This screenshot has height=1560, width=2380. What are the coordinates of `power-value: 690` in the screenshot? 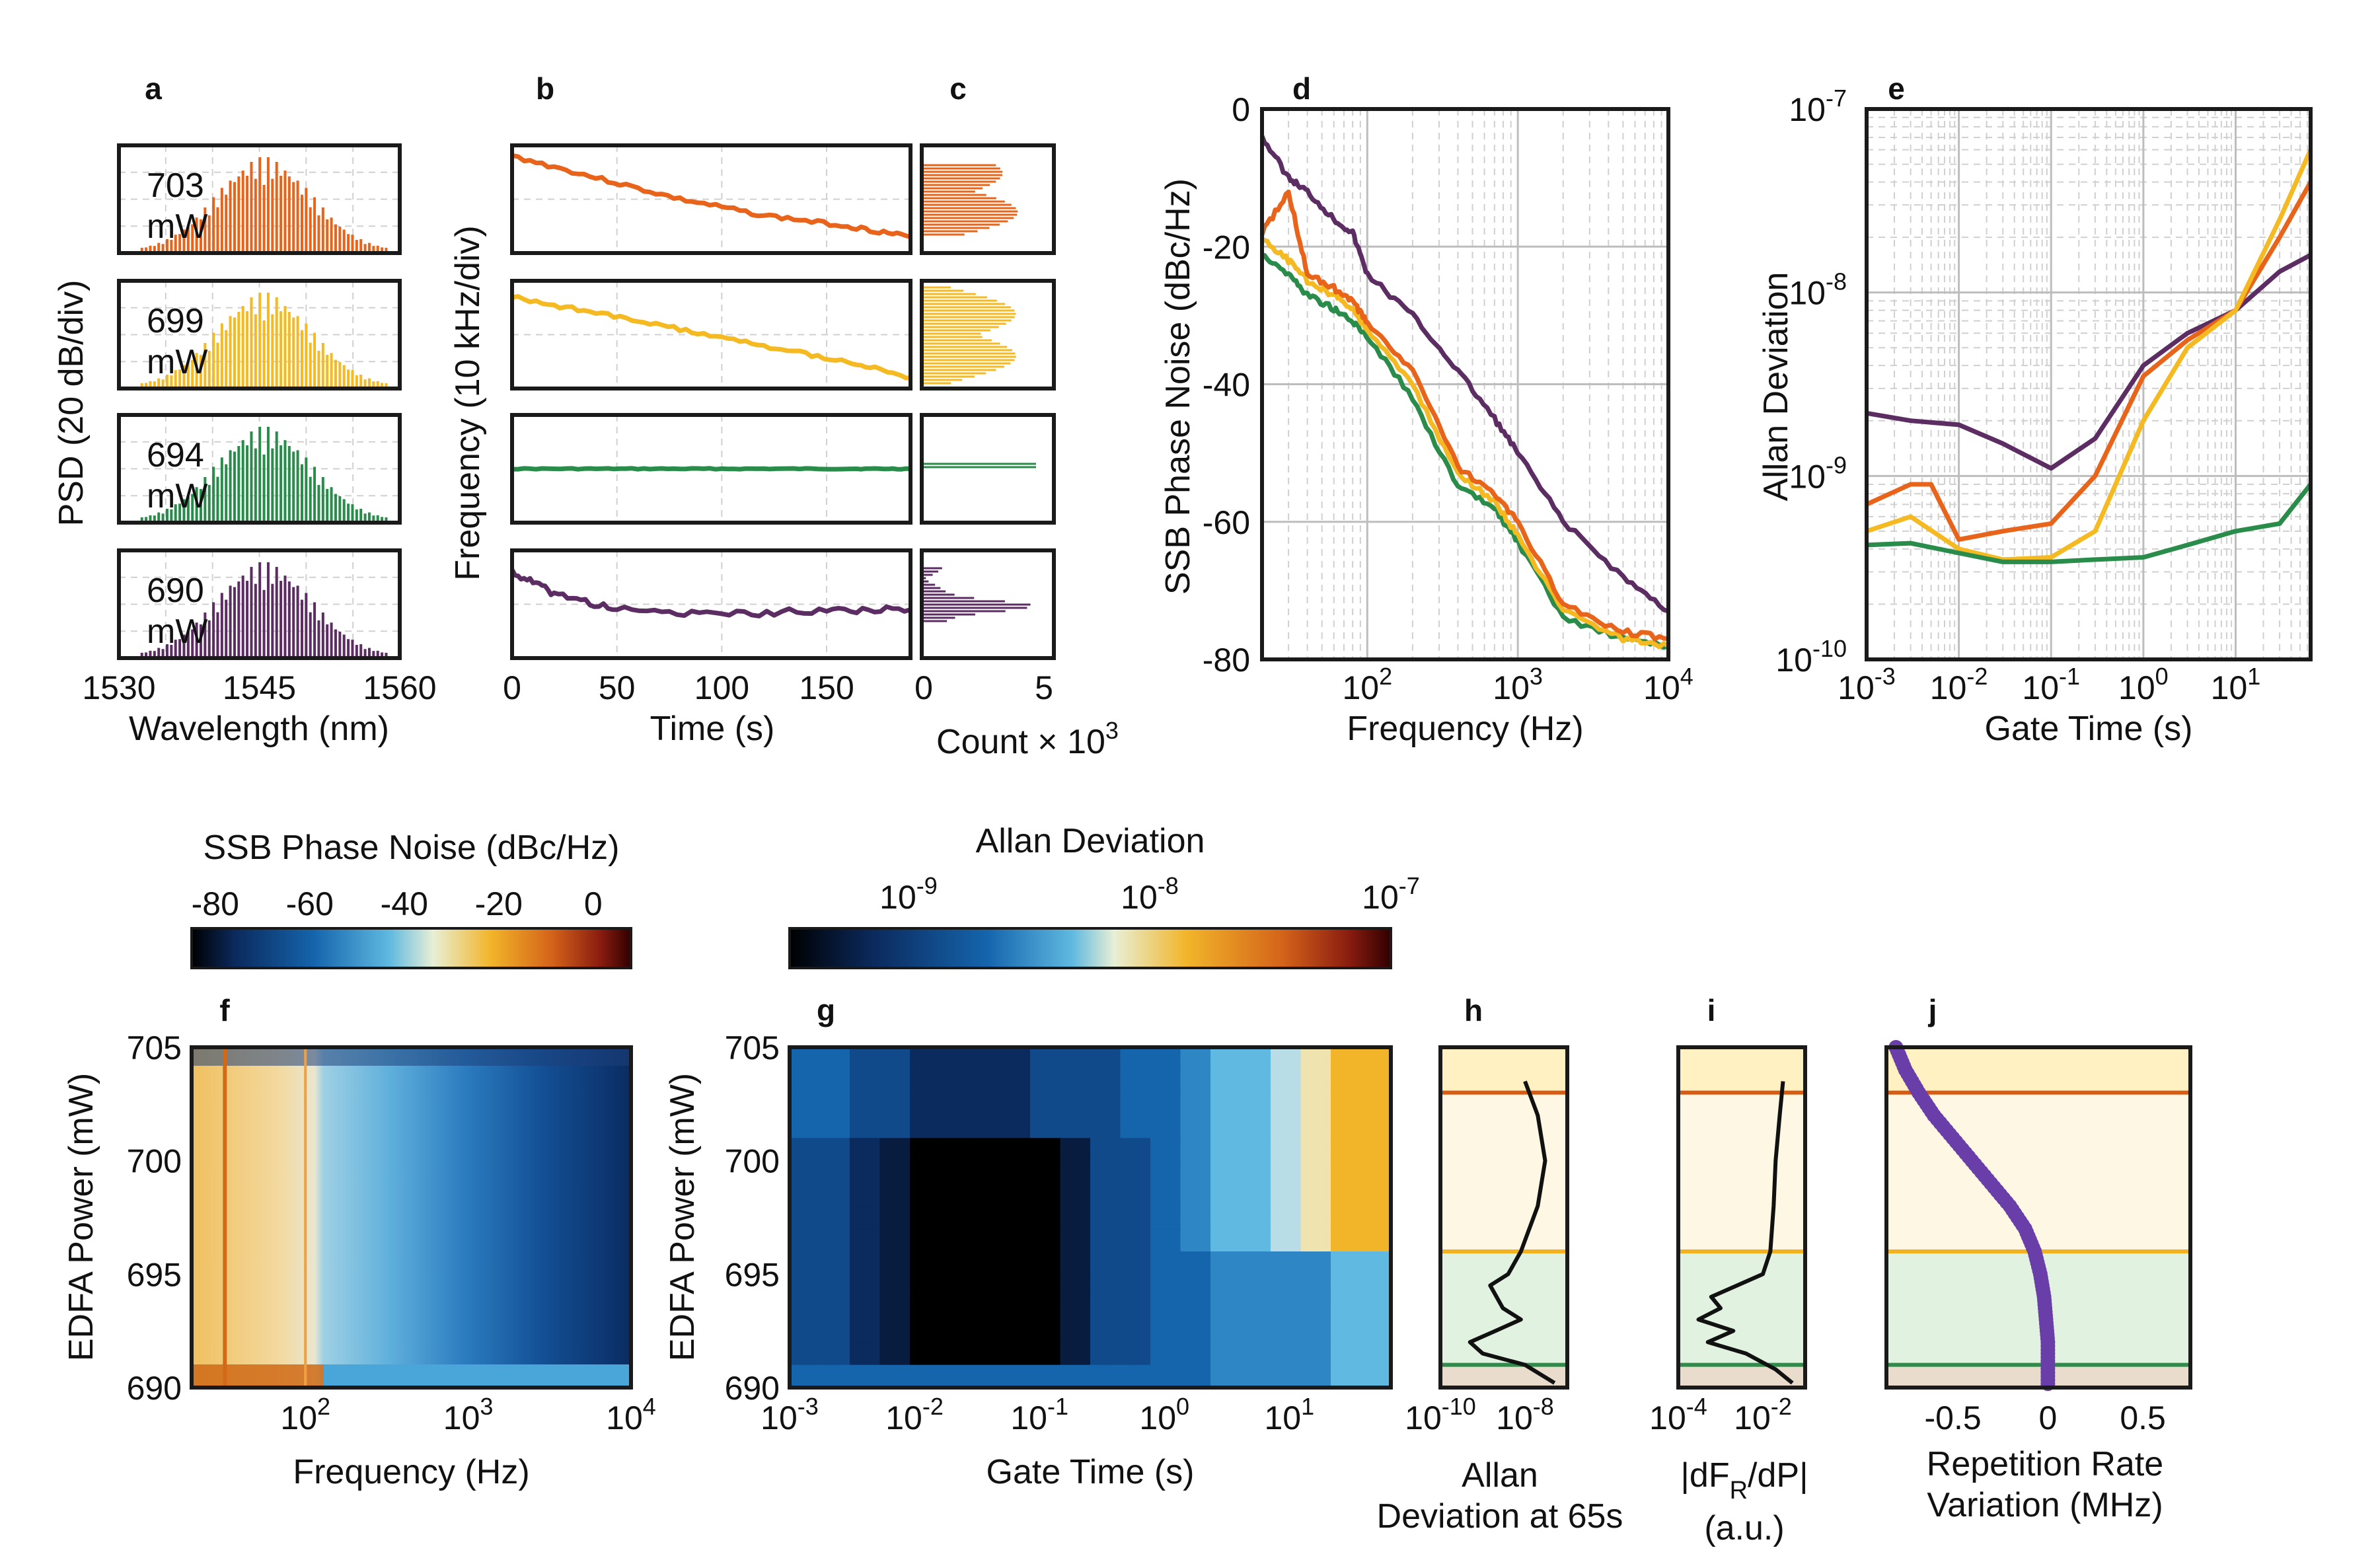 It's located at (175, 591).